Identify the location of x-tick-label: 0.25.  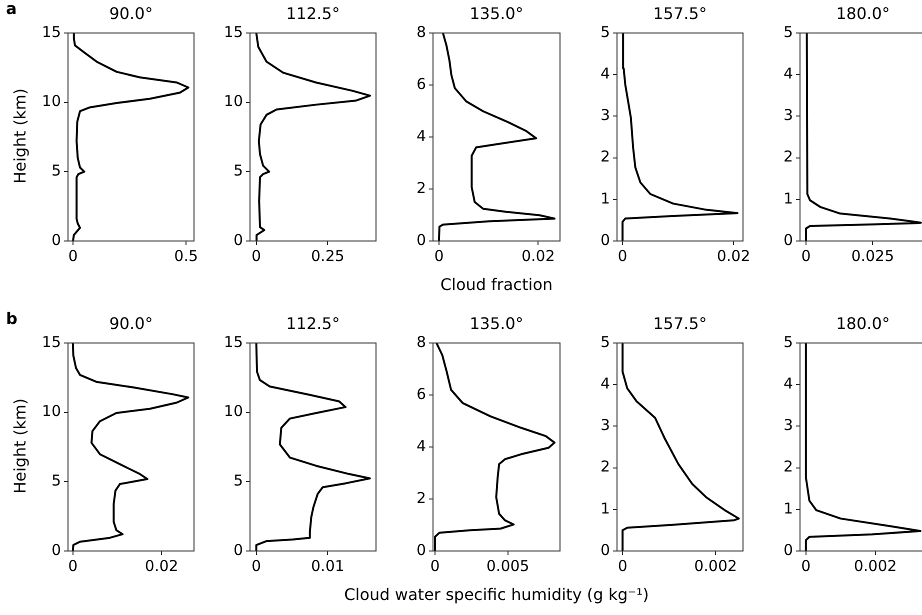
(327, 255).